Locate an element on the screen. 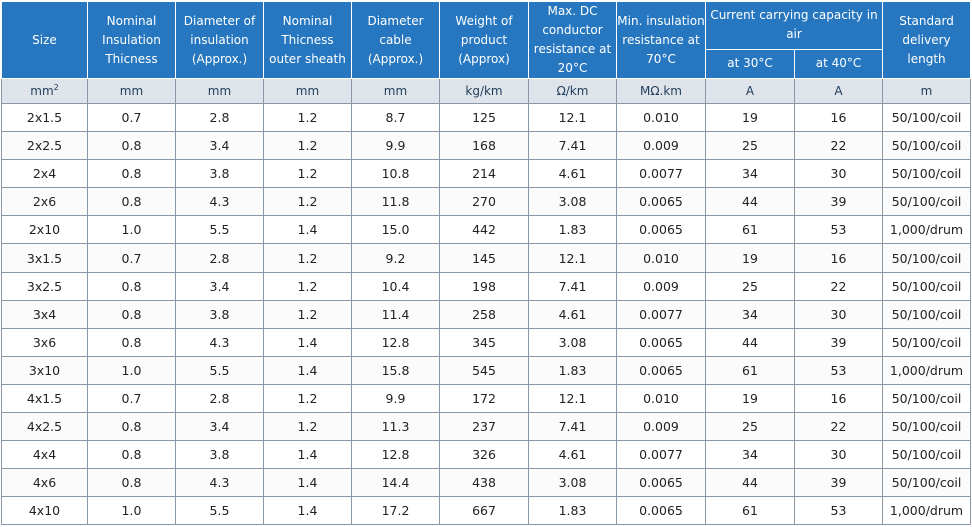 This screenshot has height=527, width=972. cell-current-at-40c: 39 is located at coordinates (838, 342).